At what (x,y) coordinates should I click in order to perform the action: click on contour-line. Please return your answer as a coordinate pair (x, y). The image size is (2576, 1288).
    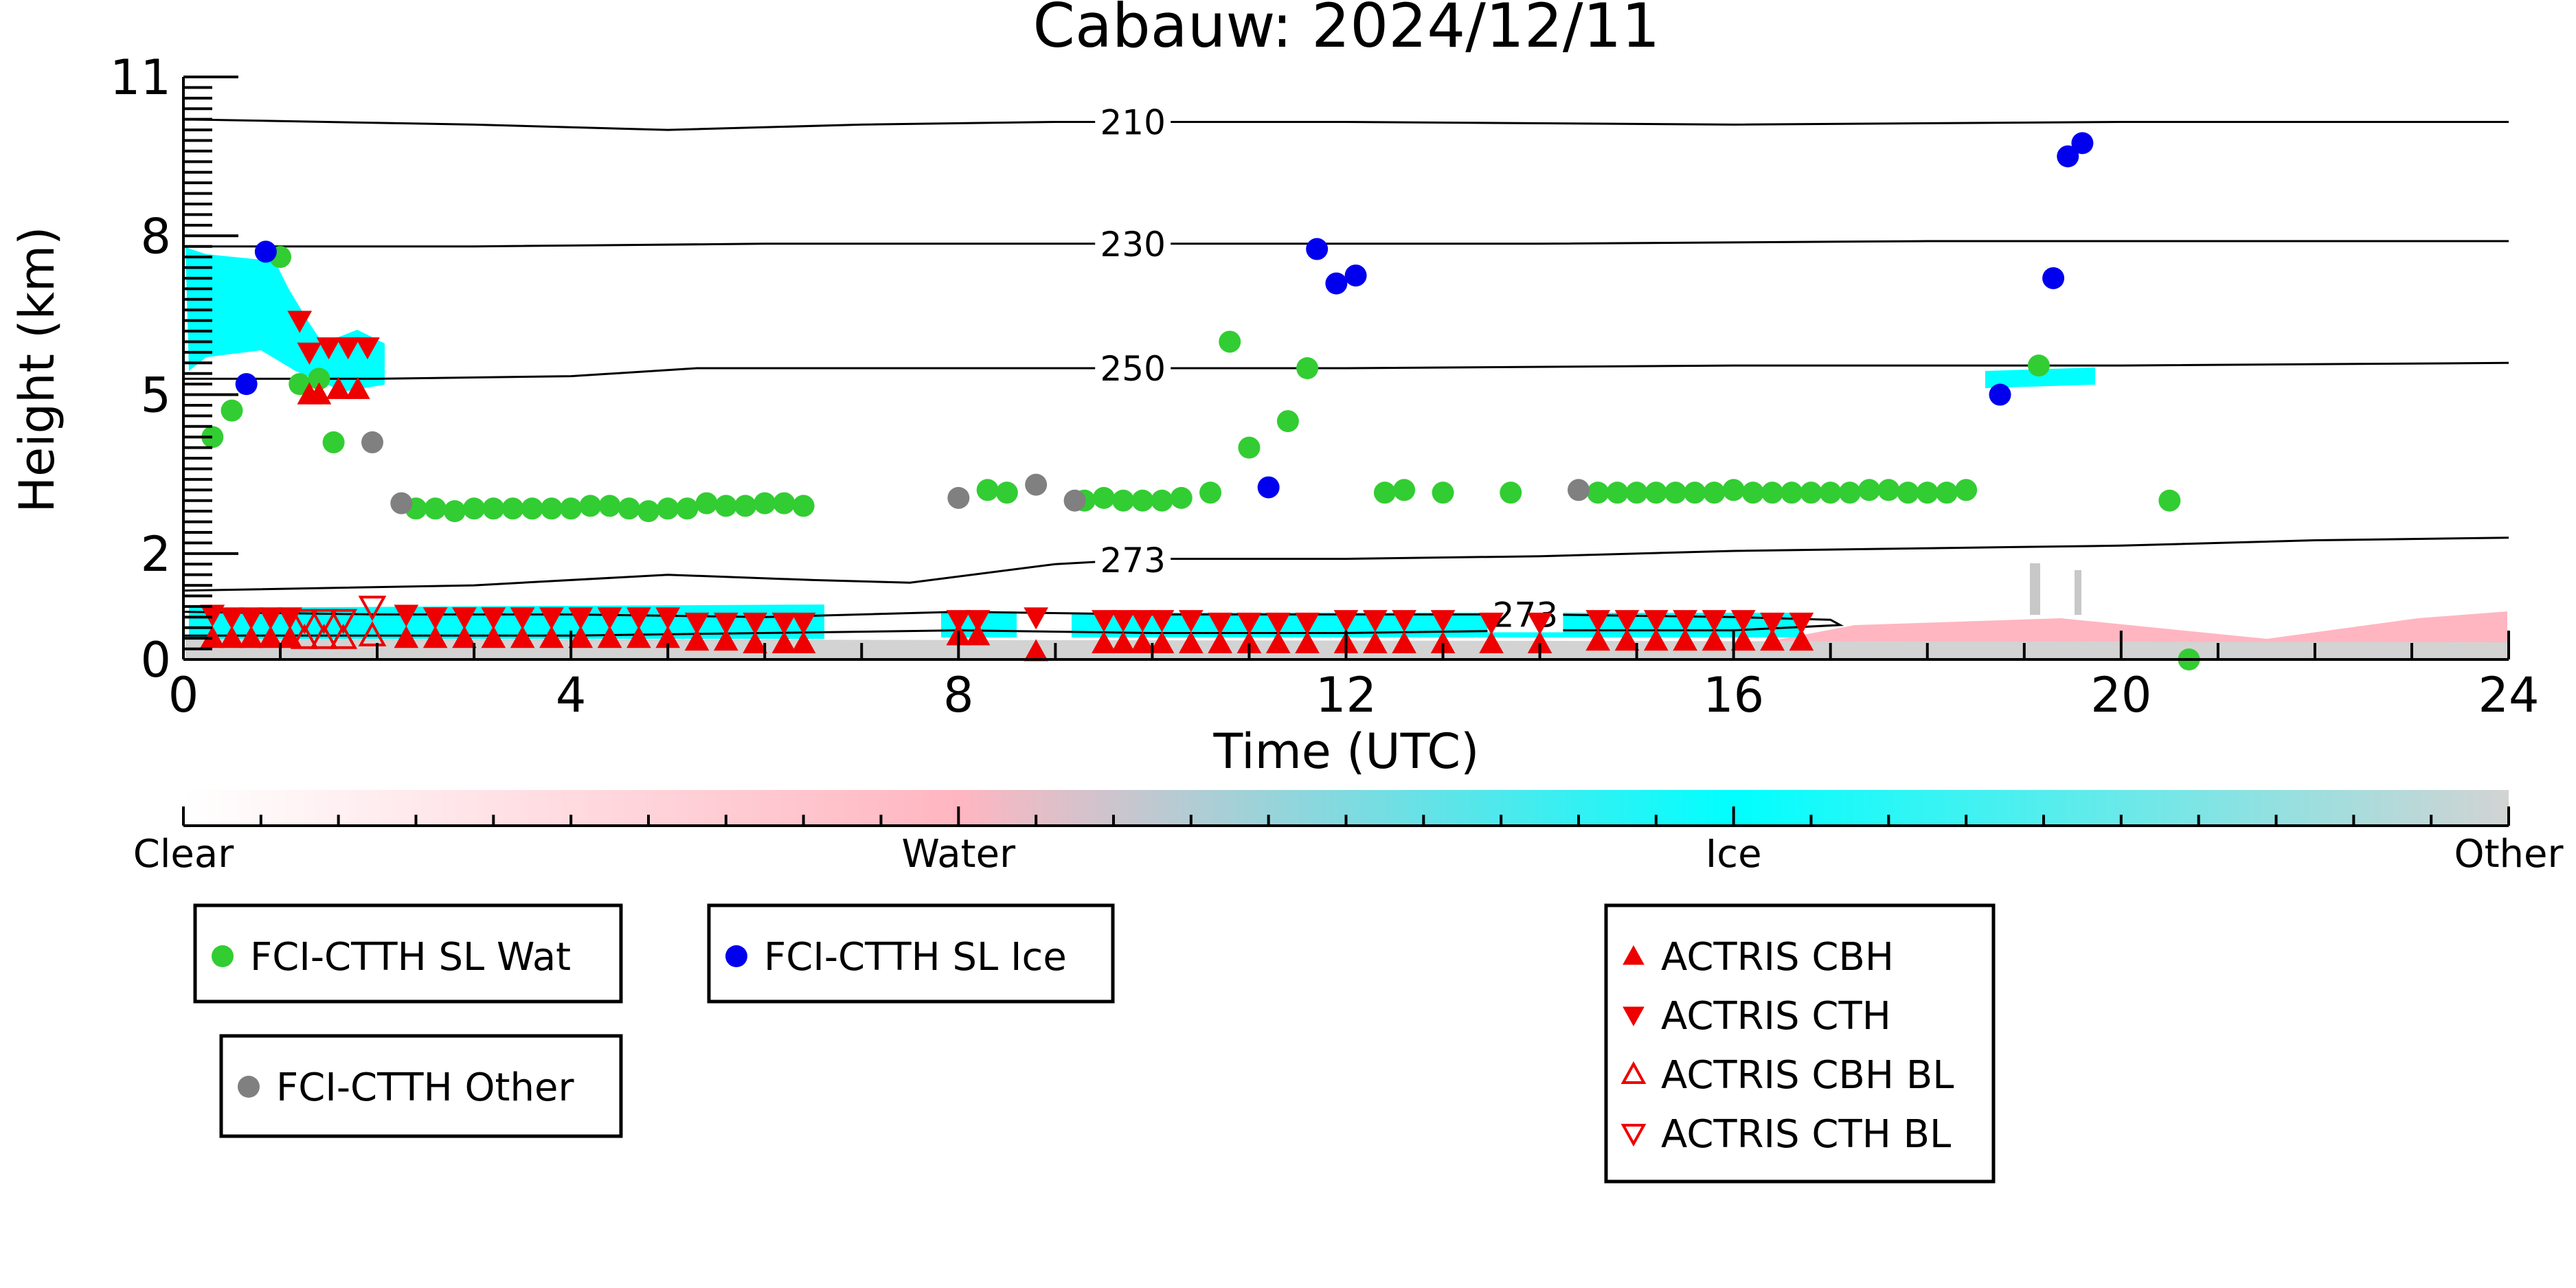
    Looking at the image, I should click on (1346, 124).